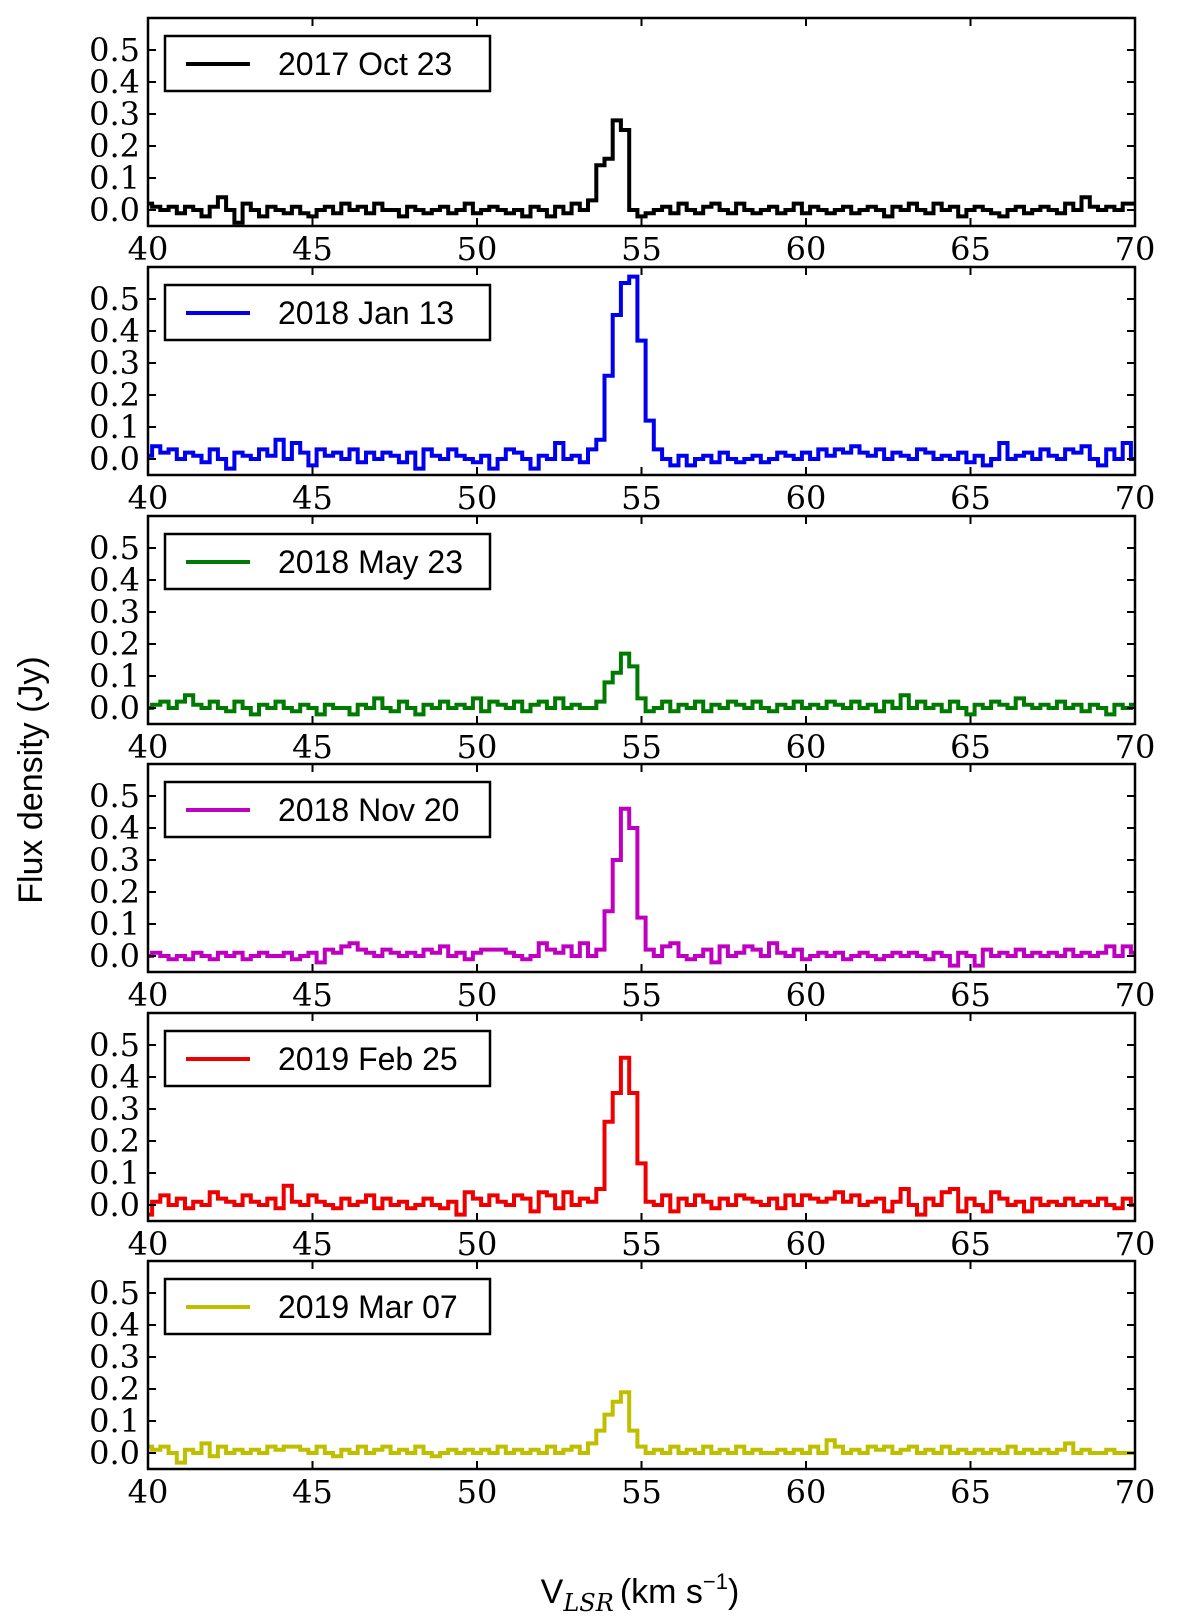 The image size is (1200, 1616). What do you see at coordinates (366, 313) in the screenshot?
I see `legend-label: 2018 Jan 13` at bounding box center [366, 313].